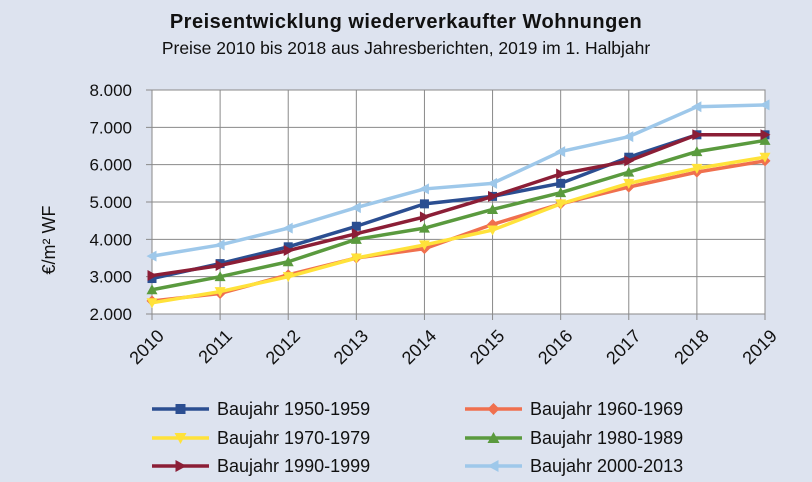 The image size is (812, 482). Describe the element at coordinates (606, 466) in the screenshot. I see `legend-label: Baujahr 2000-2013` at that location.